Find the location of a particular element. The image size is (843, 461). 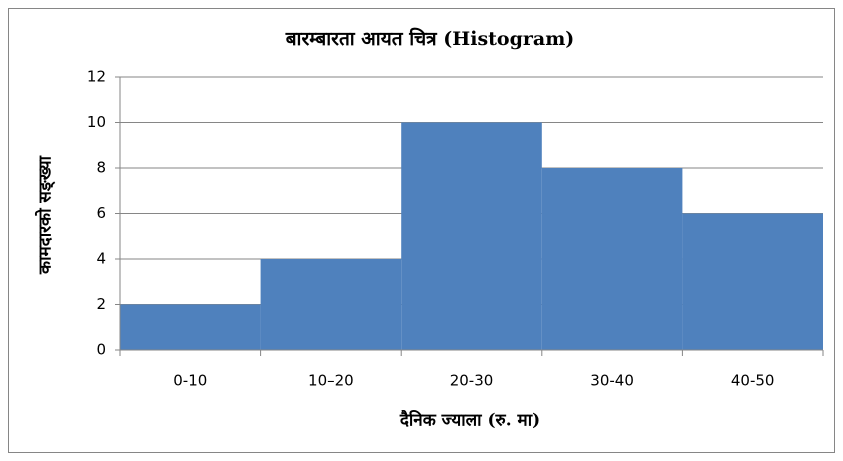

x-tick-label: 40-50 is located at coordinates (753, 381).